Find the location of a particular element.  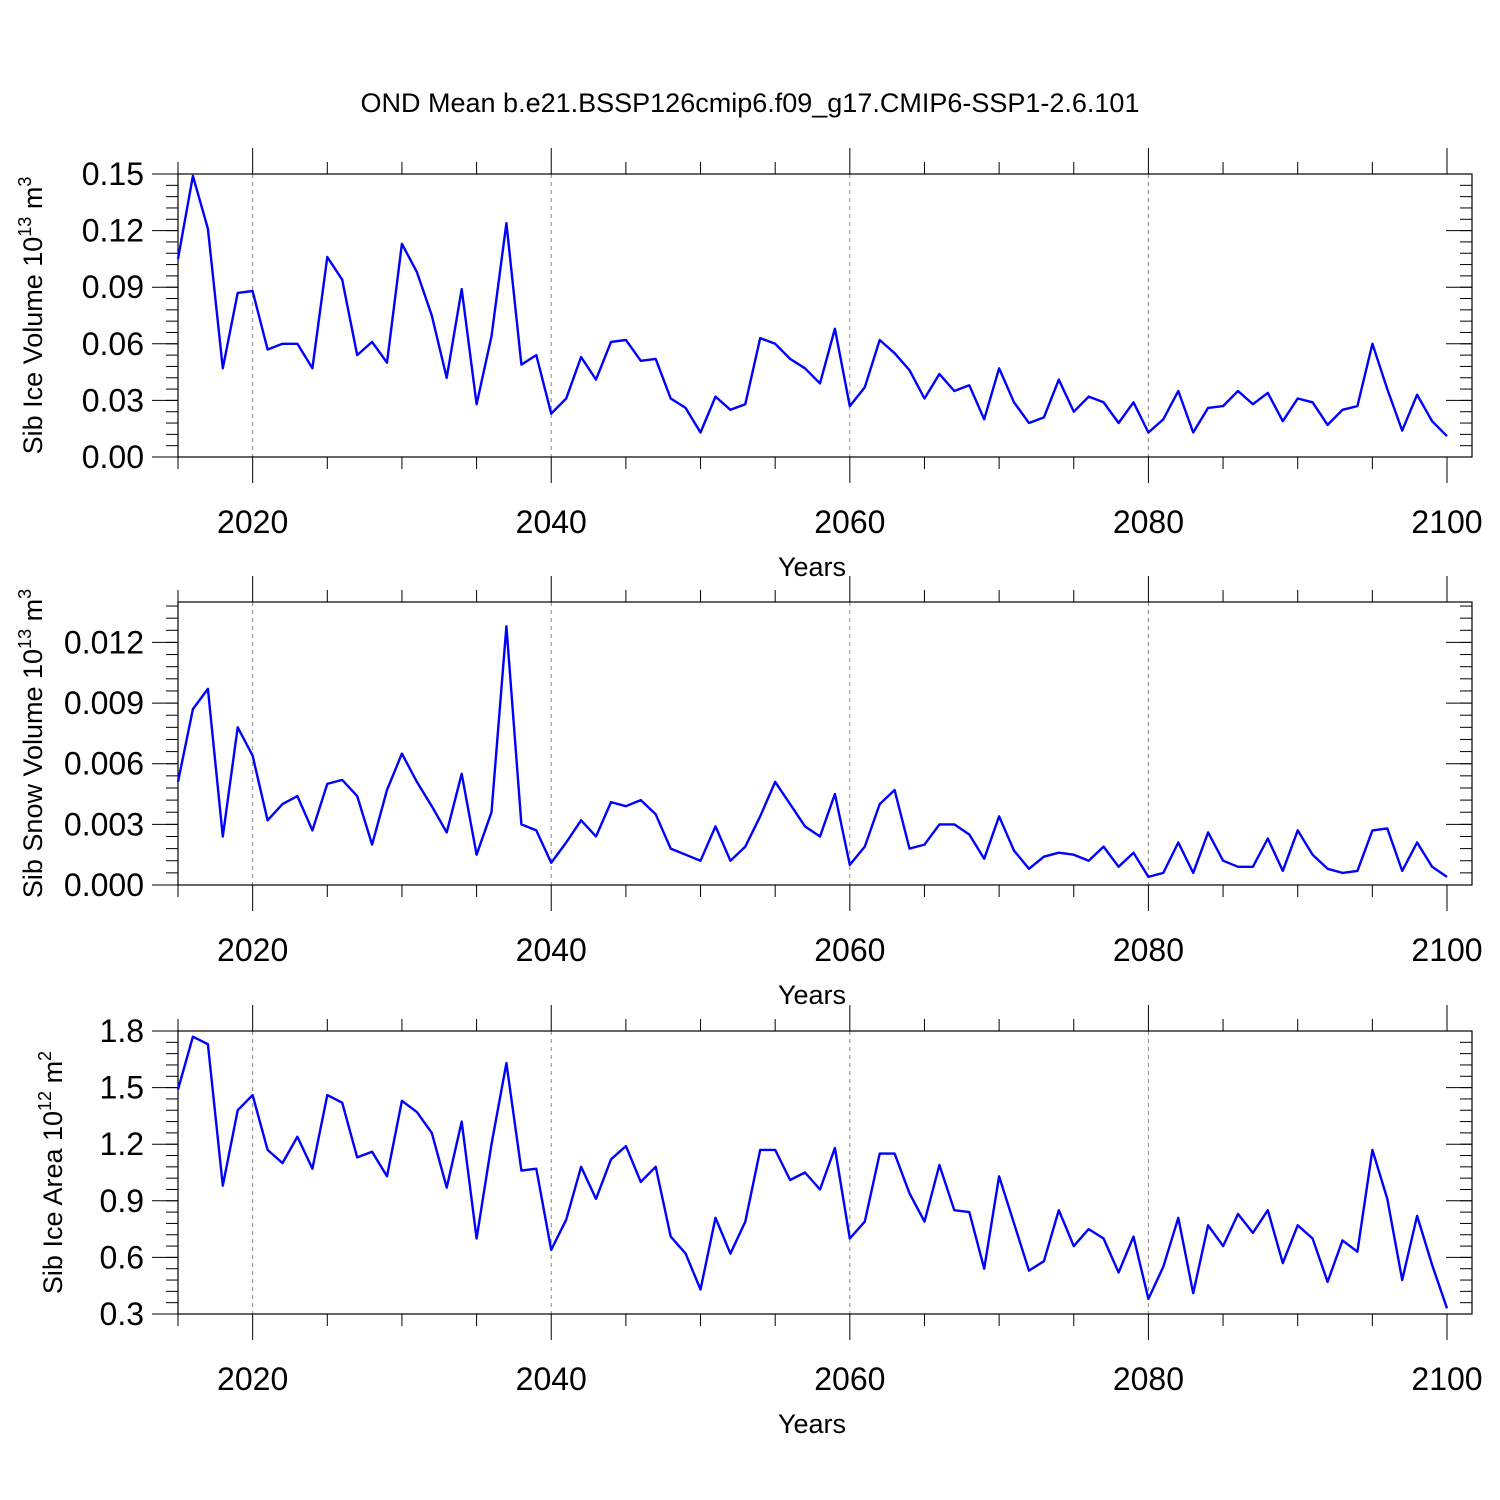

y-tick-label: 0.012 is located at coordinates (104, 642).